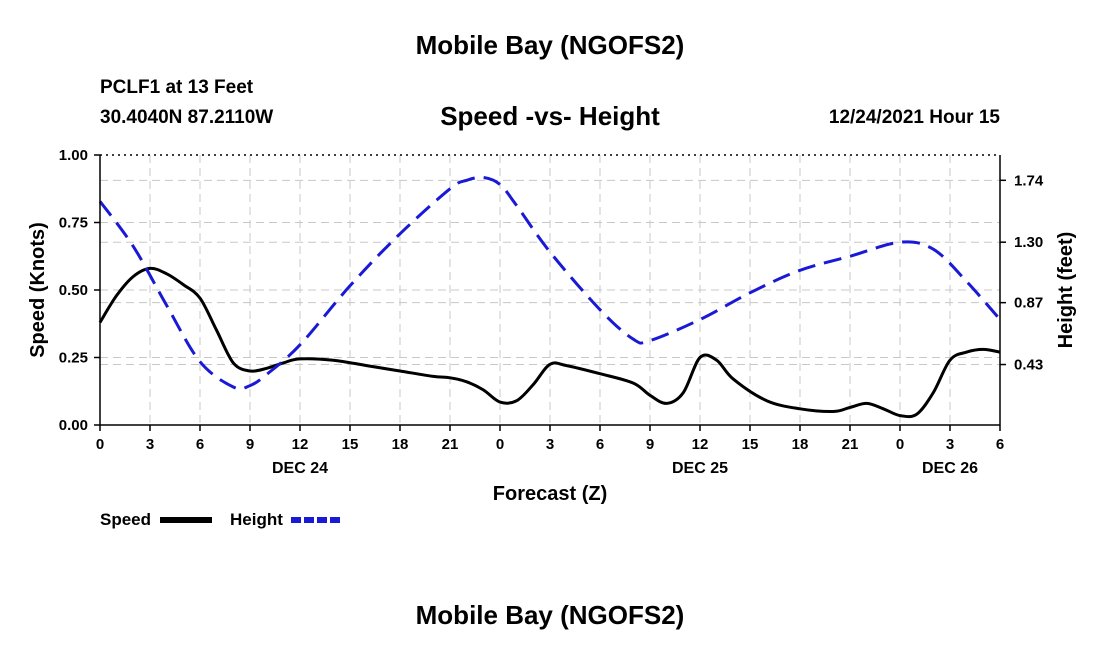 Image resolution: width=1100 pixels, height=650 pixels. I want to click on chart-title-top: Mobile Bay (NGOFS2), so click(550, 45).